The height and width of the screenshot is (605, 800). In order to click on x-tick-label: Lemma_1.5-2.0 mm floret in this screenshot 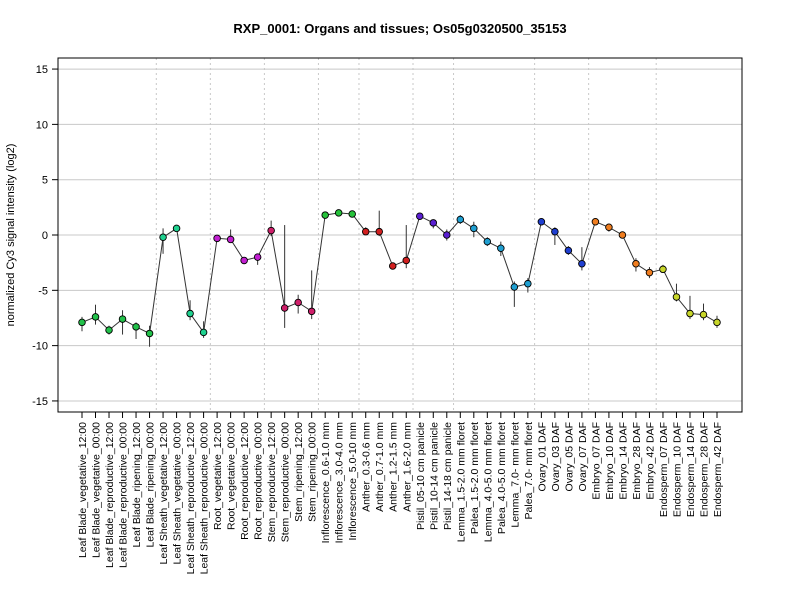, I will do `click(461, 482)`.